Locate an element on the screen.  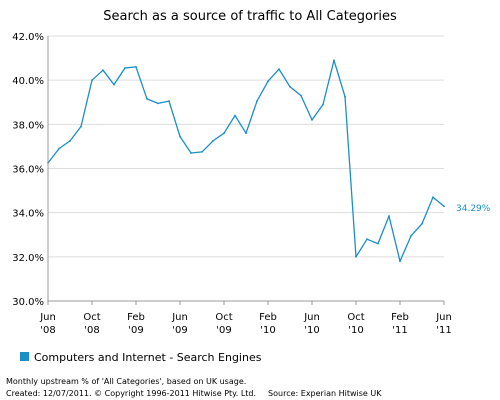
y-axis-tick-labels: 30.0% 32.0% 34.0% 36.0% 38.0% 40.0% 42.0% is located at coordinates (28, 170).